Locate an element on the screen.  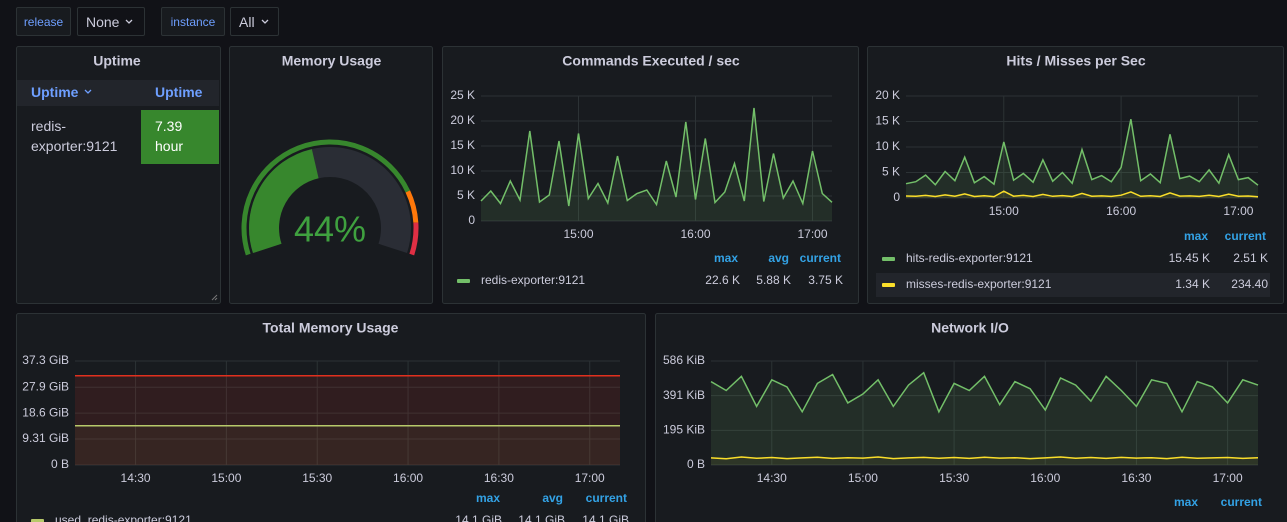
table-cell: 7.39 hour is located at coordinates (180, 137).